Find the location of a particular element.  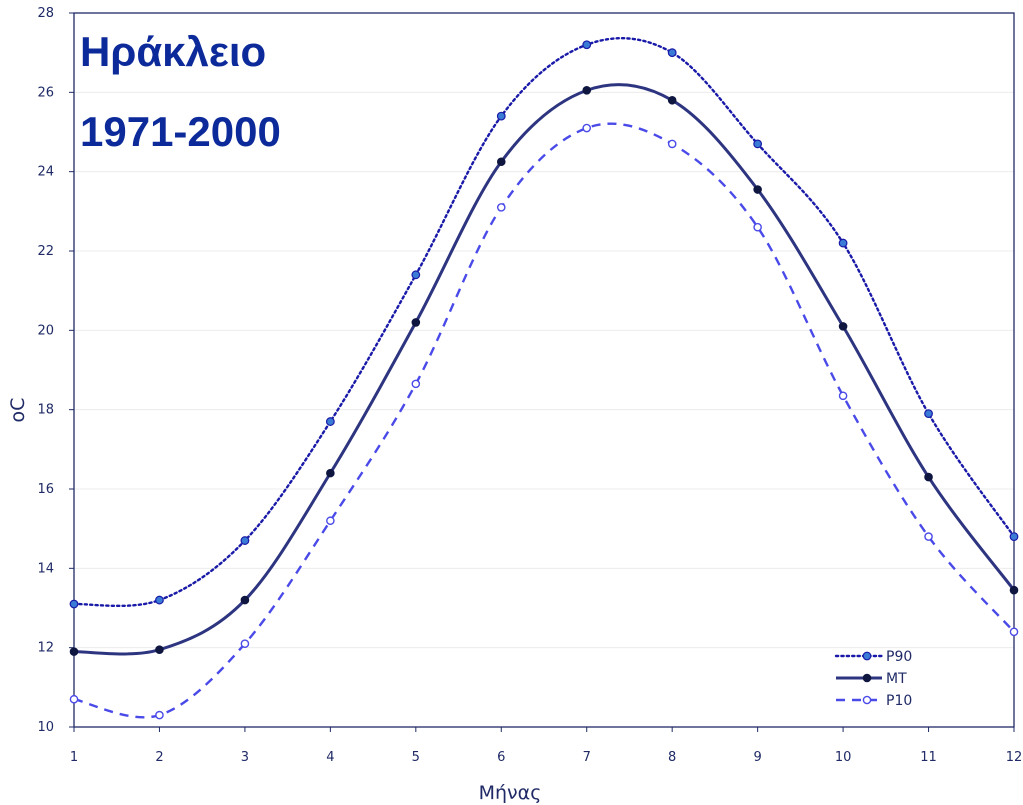

chart-title-line-2: 1971-2000 is located at coordinates (180, 131).